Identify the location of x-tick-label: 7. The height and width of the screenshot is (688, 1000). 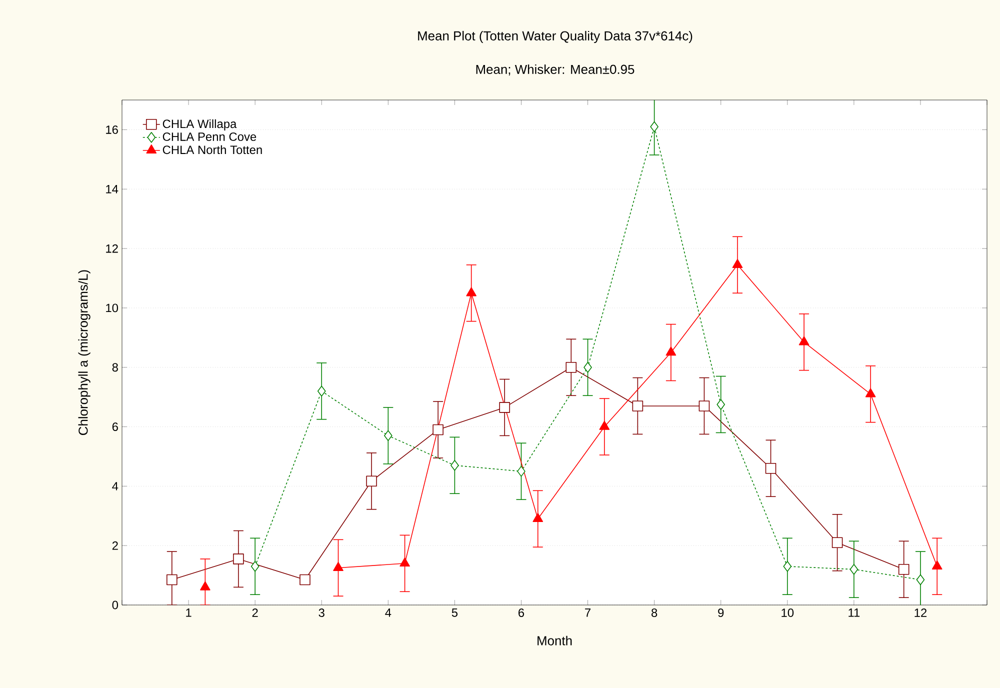
(587, 612).